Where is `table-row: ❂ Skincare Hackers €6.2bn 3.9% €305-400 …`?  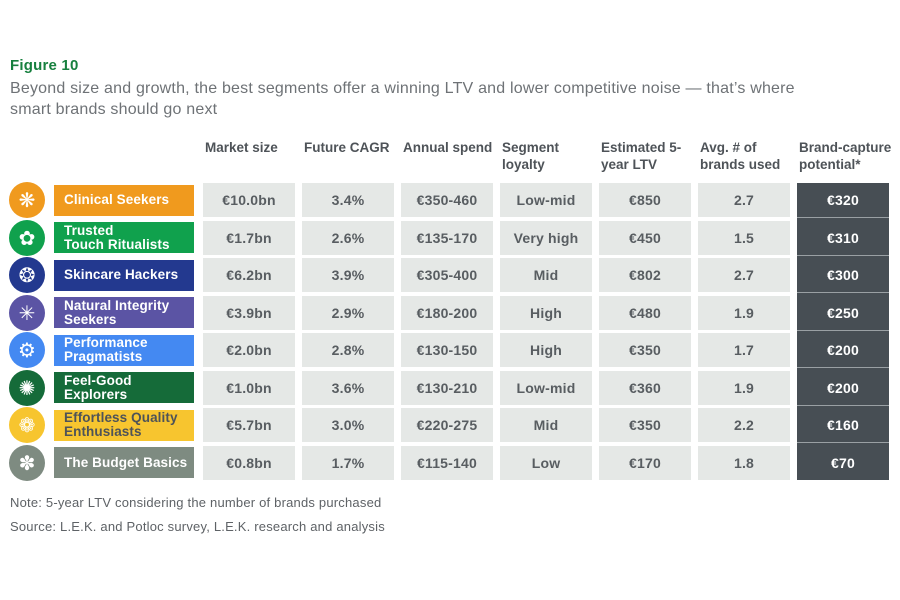 table-row: ❂ Skincare Hackers €6.2bn 3.9% €305-400 … is located at coordinates (448, 276).